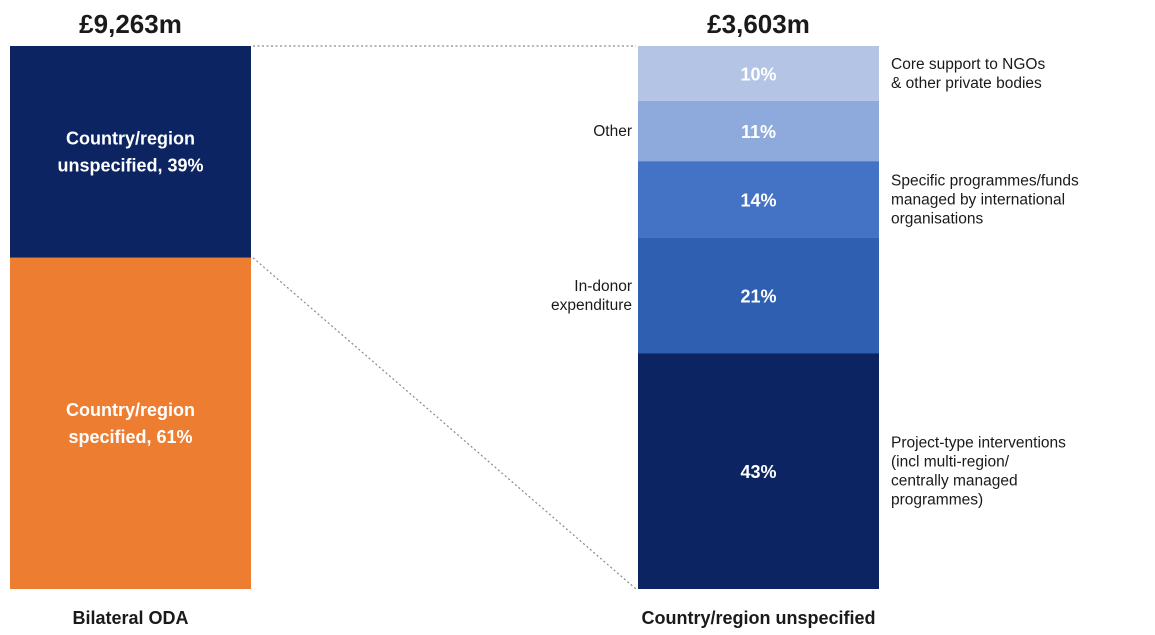 The width and height of the screenshot is (1155, 635). I want to click on x-label-bilateral: Bilateral ODA, so click(130, 618).